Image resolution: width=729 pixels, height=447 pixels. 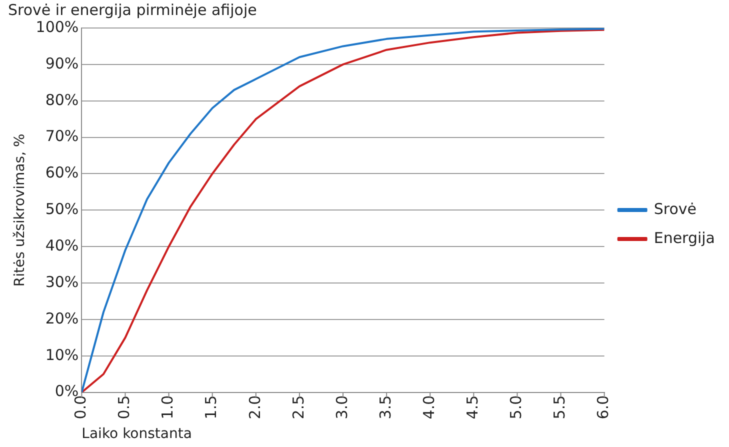 What do you see at coordinates (81, 407) in the screenshot?
I see `x-tick-label: 0.0` at bounding box center [81, 407].